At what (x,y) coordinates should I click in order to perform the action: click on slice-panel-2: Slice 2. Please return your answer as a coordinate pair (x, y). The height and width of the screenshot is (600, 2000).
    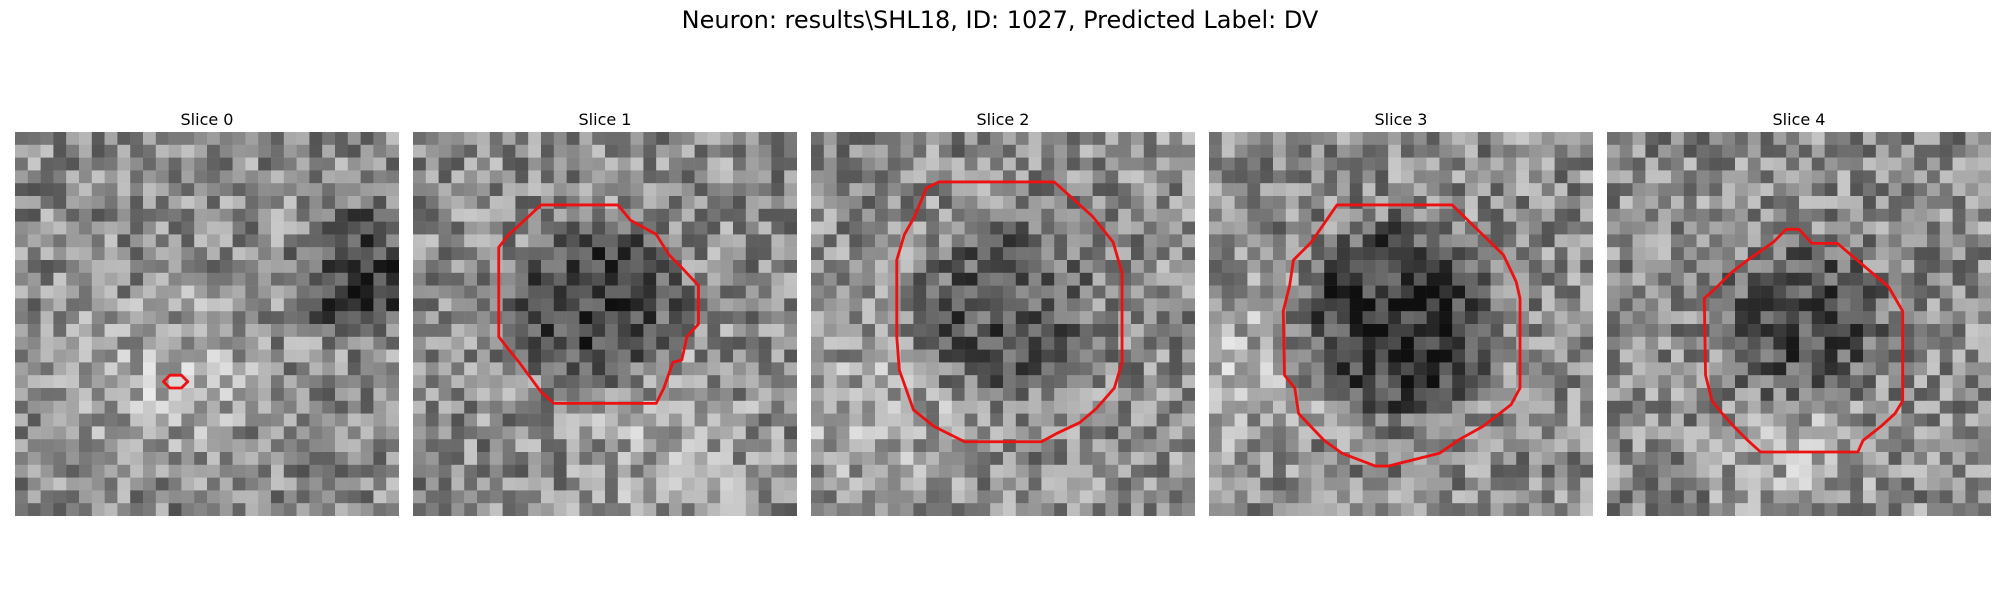
    Looking at the image, I should click on (1003, 312).